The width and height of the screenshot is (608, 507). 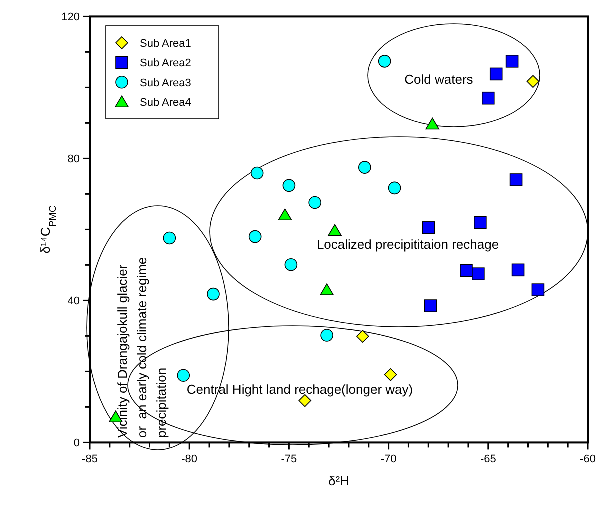 I want to click on legend-label: Sub Area2, so click(x=166, y=64).